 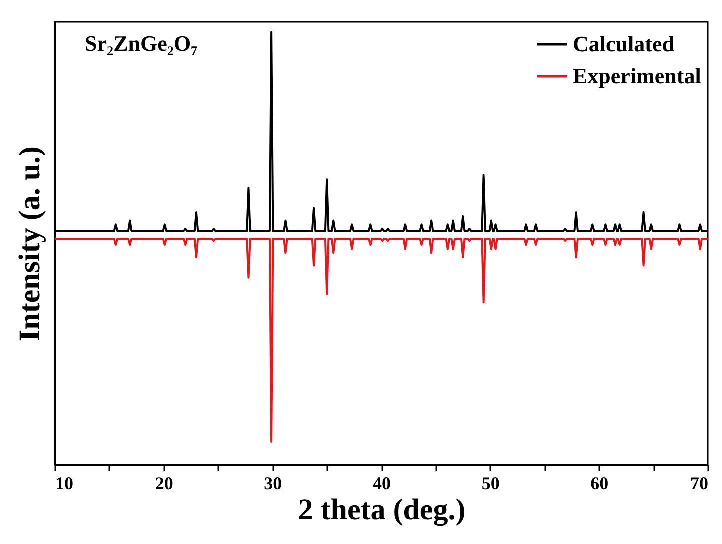 I want to click on x-tick-label: 10, so click(x=65, y=484).